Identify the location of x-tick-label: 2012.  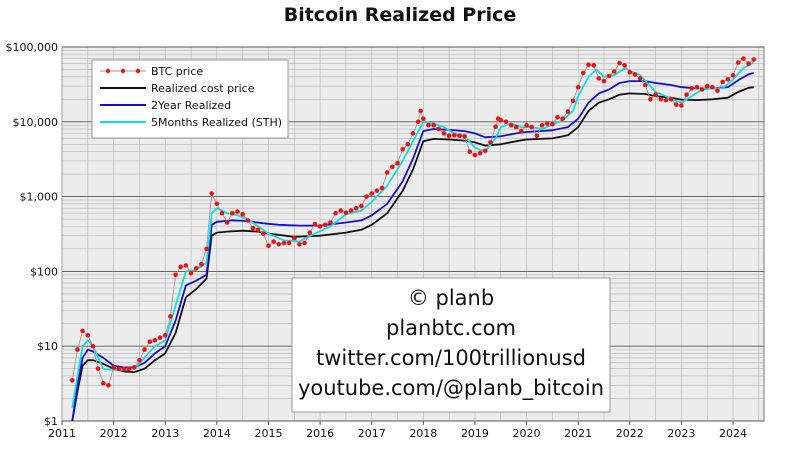
(114, 433).